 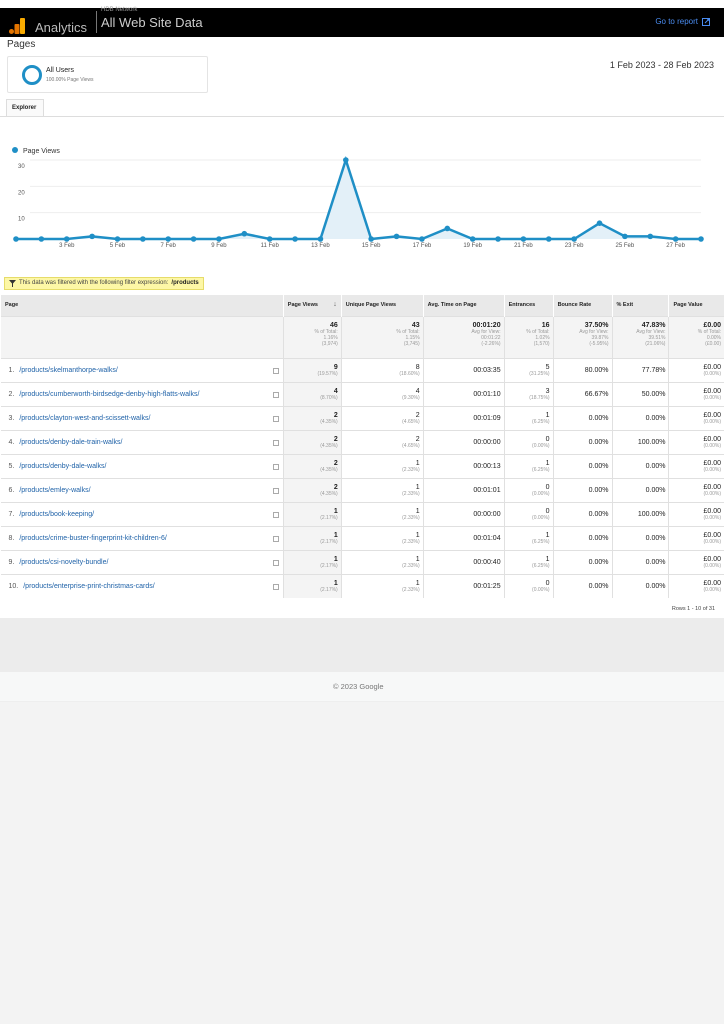 What do you see at coordinates (25, 108) in the screenshot?
I see `tab-explorer: Explorer` at bounding box center [25, 108].